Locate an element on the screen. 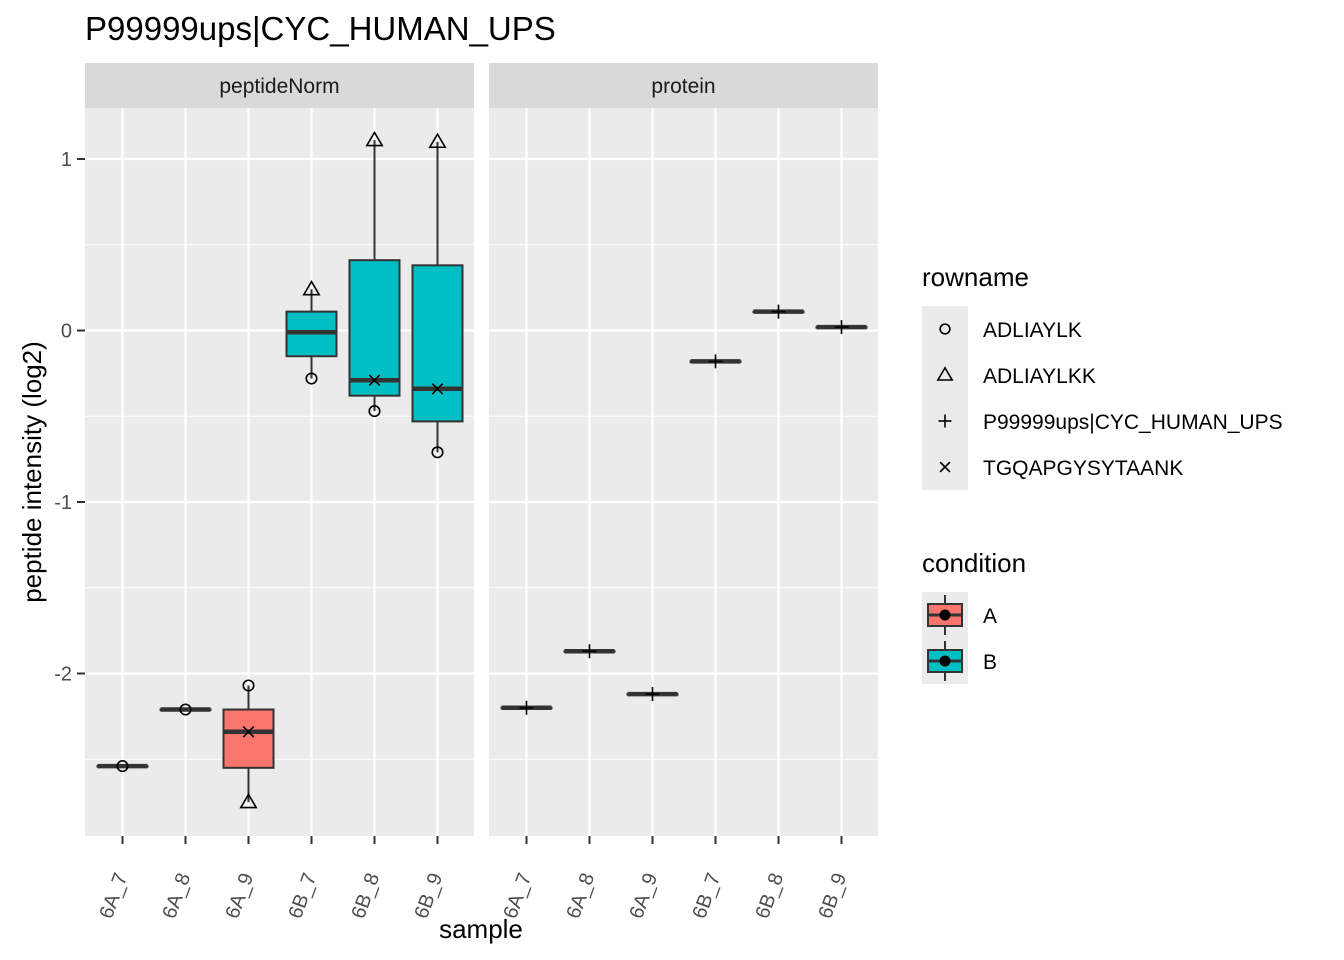  legend-title: condition is located at coordinates (974, 563).